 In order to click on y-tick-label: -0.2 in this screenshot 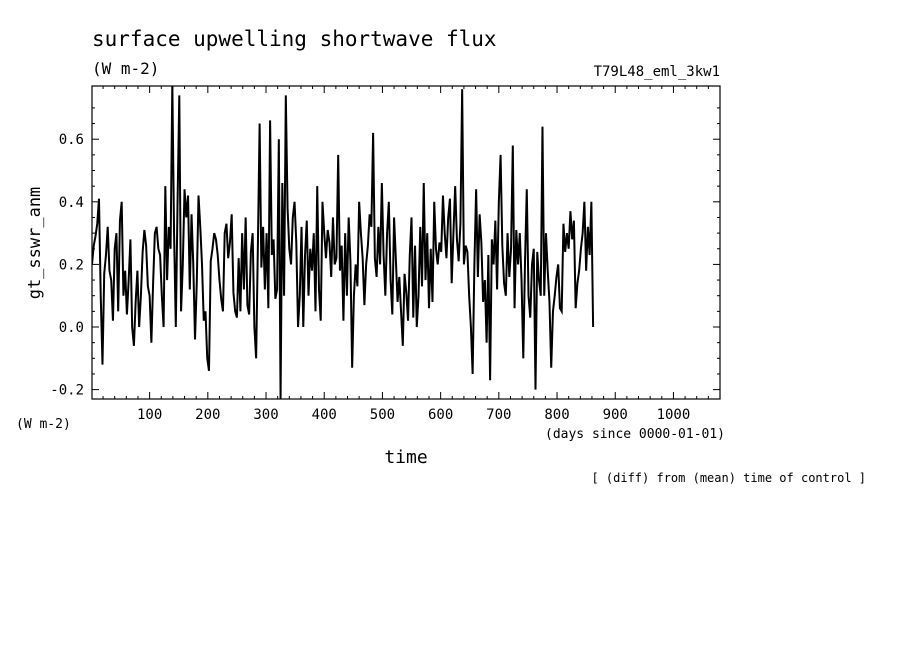, I will do `click(67, 391)`.